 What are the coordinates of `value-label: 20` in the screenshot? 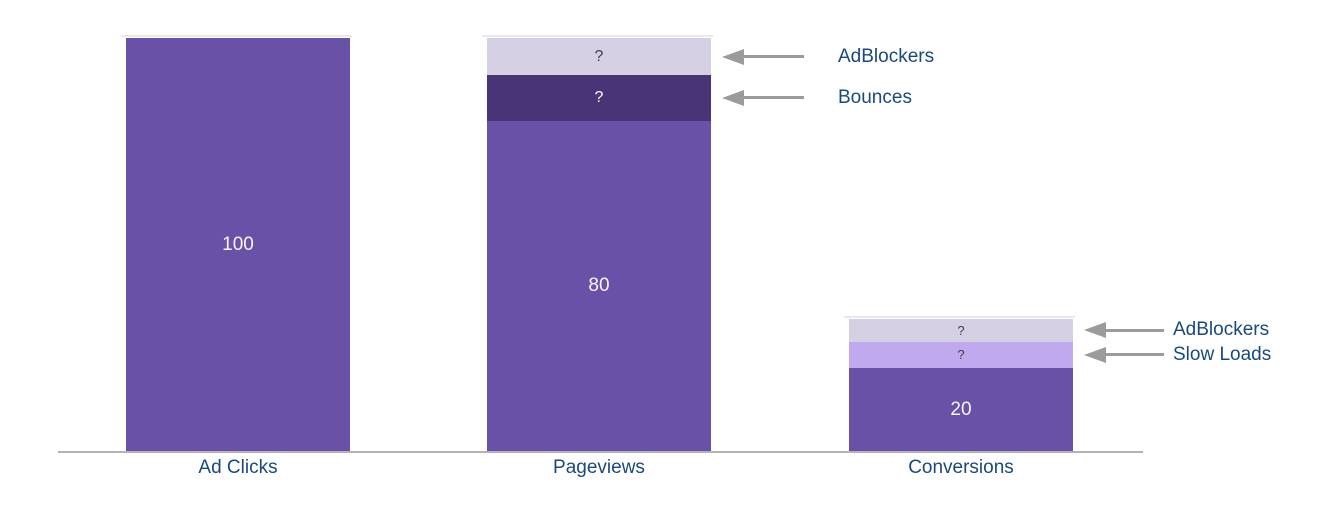 It's located at (961, 410).